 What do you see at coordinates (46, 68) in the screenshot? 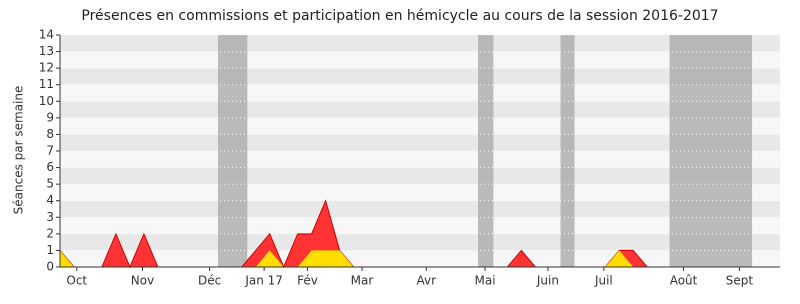
I see `y-tick-label: 12` at bounding box center [46, 68].